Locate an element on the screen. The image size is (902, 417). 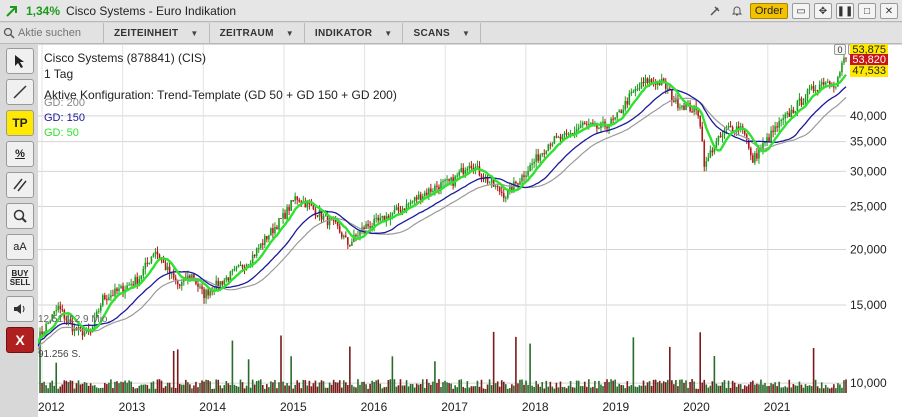
menu-indikator: INDIKATOR ▼ is located at coordinates (353, 33).